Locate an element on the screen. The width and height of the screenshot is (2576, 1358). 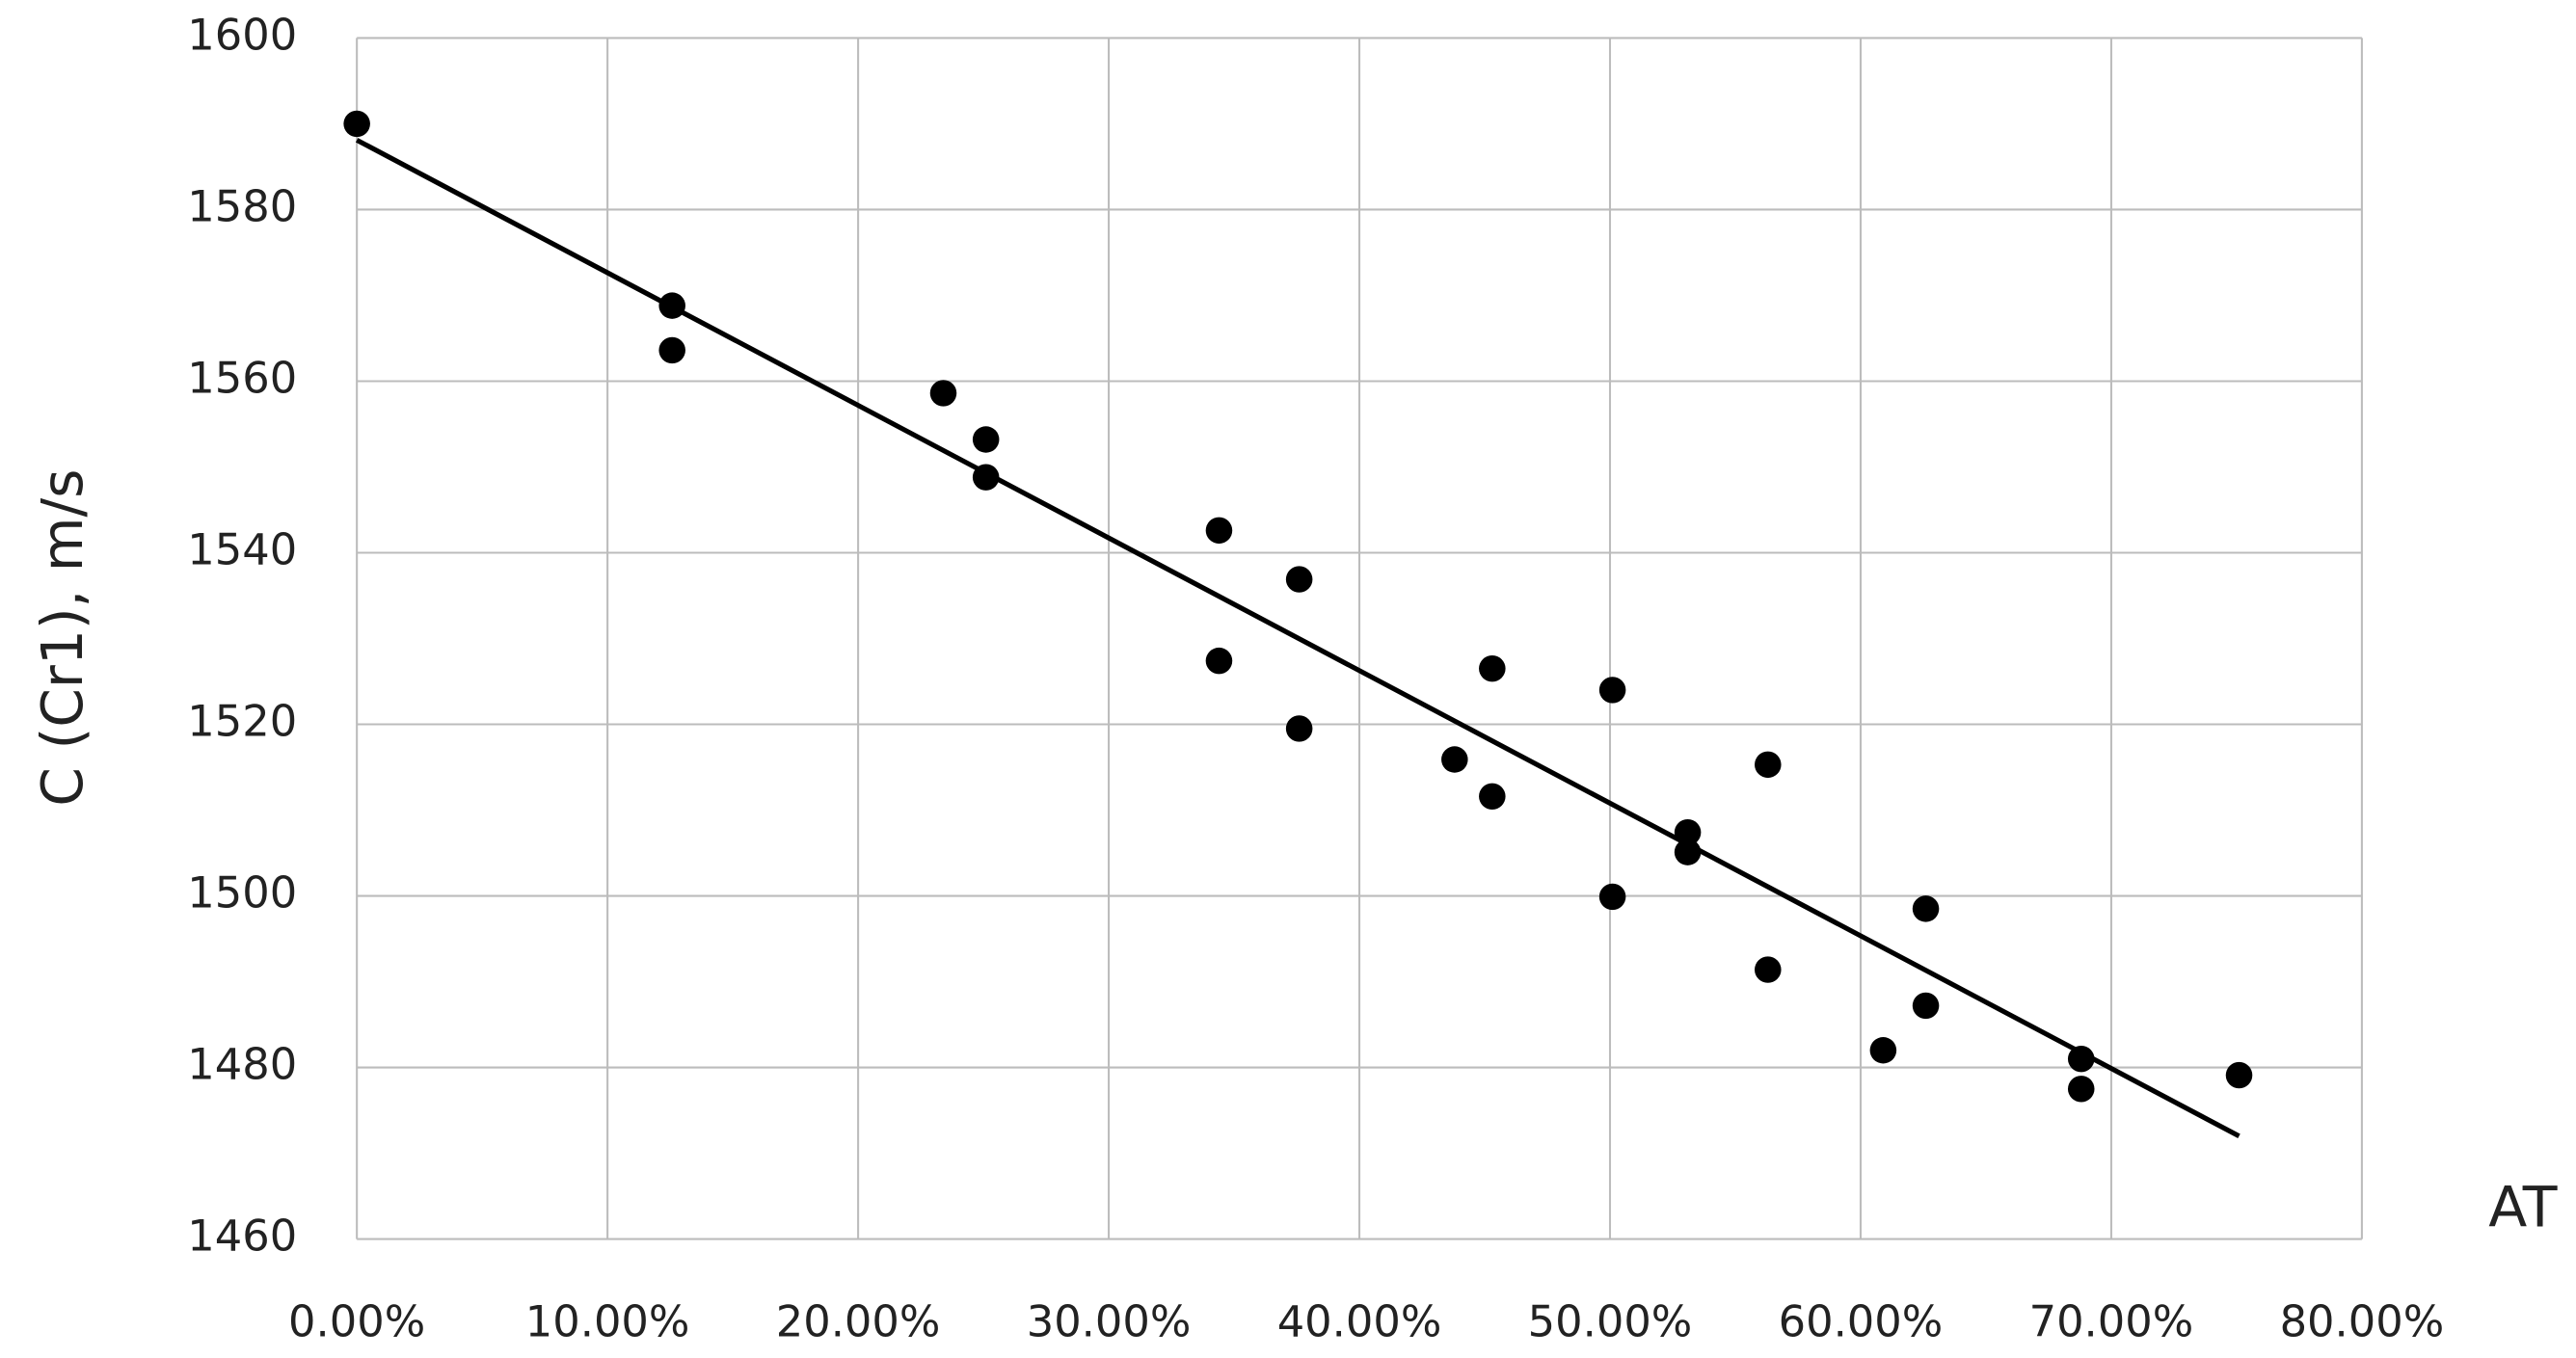
x-tick-label: 20.00% is located at coordinates (859, 1322).